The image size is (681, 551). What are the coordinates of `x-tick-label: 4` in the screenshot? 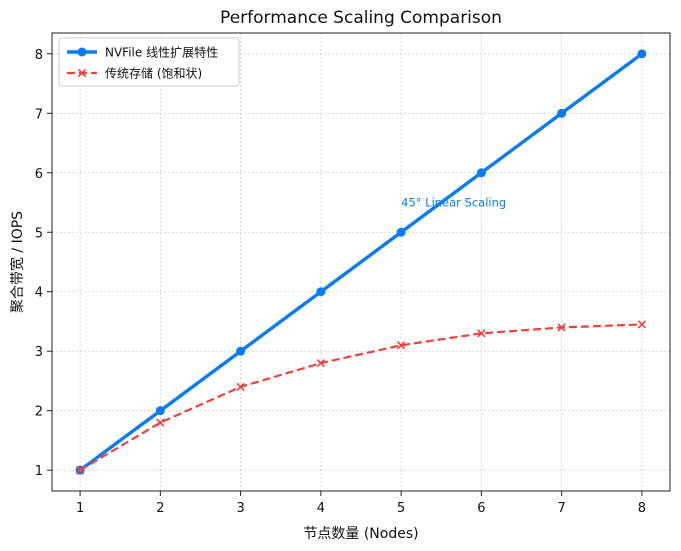 It's located at (321, 508).